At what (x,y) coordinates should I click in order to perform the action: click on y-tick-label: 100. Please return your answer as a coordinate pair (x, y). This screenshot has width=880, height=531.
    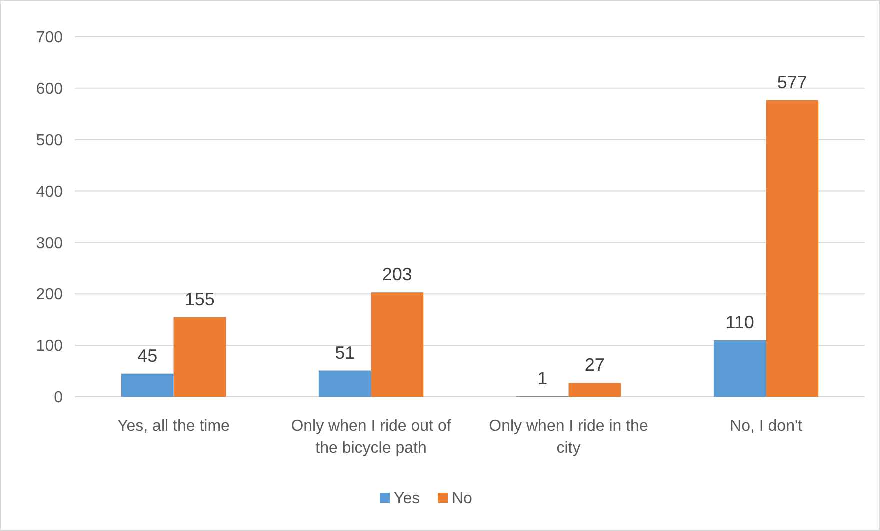
    Looking at the image, I should click on (50, 347).